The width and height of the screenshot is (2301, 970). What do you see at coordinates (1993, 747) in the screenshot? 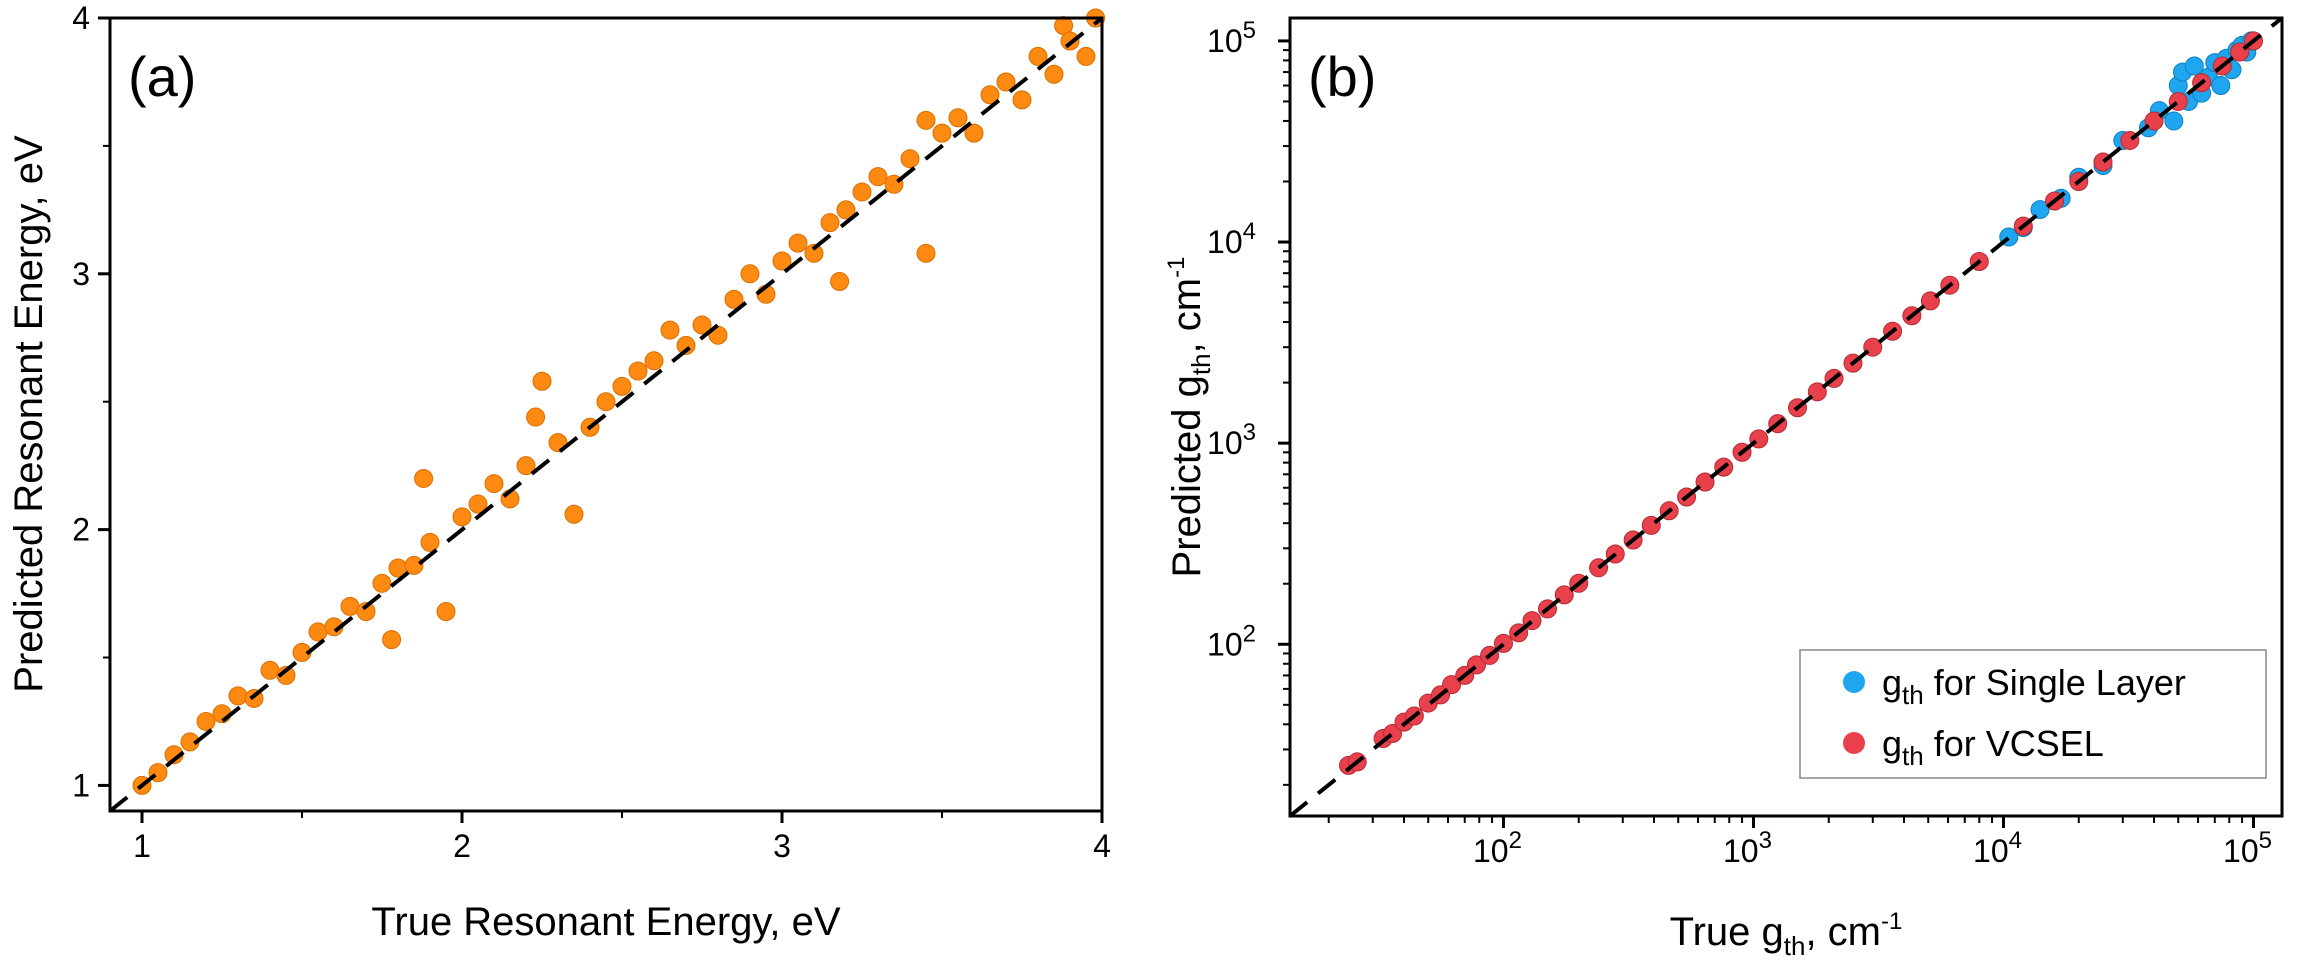
I see `legend-entry-vcsel: gth for VCSEL` at bounding box center [1993, 747].